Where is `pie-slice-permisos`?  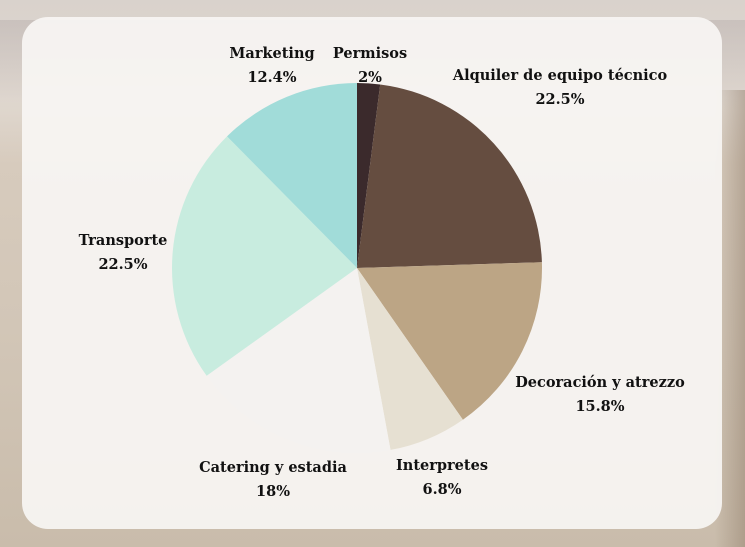 pie-slice-permisos is located at coordinates (369, 175).